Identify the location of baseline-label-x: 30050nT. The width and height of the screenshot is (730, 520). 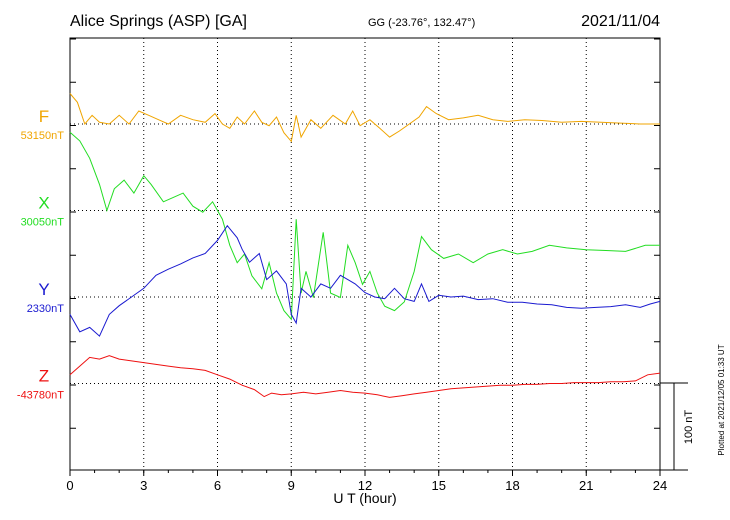
(43, 223).